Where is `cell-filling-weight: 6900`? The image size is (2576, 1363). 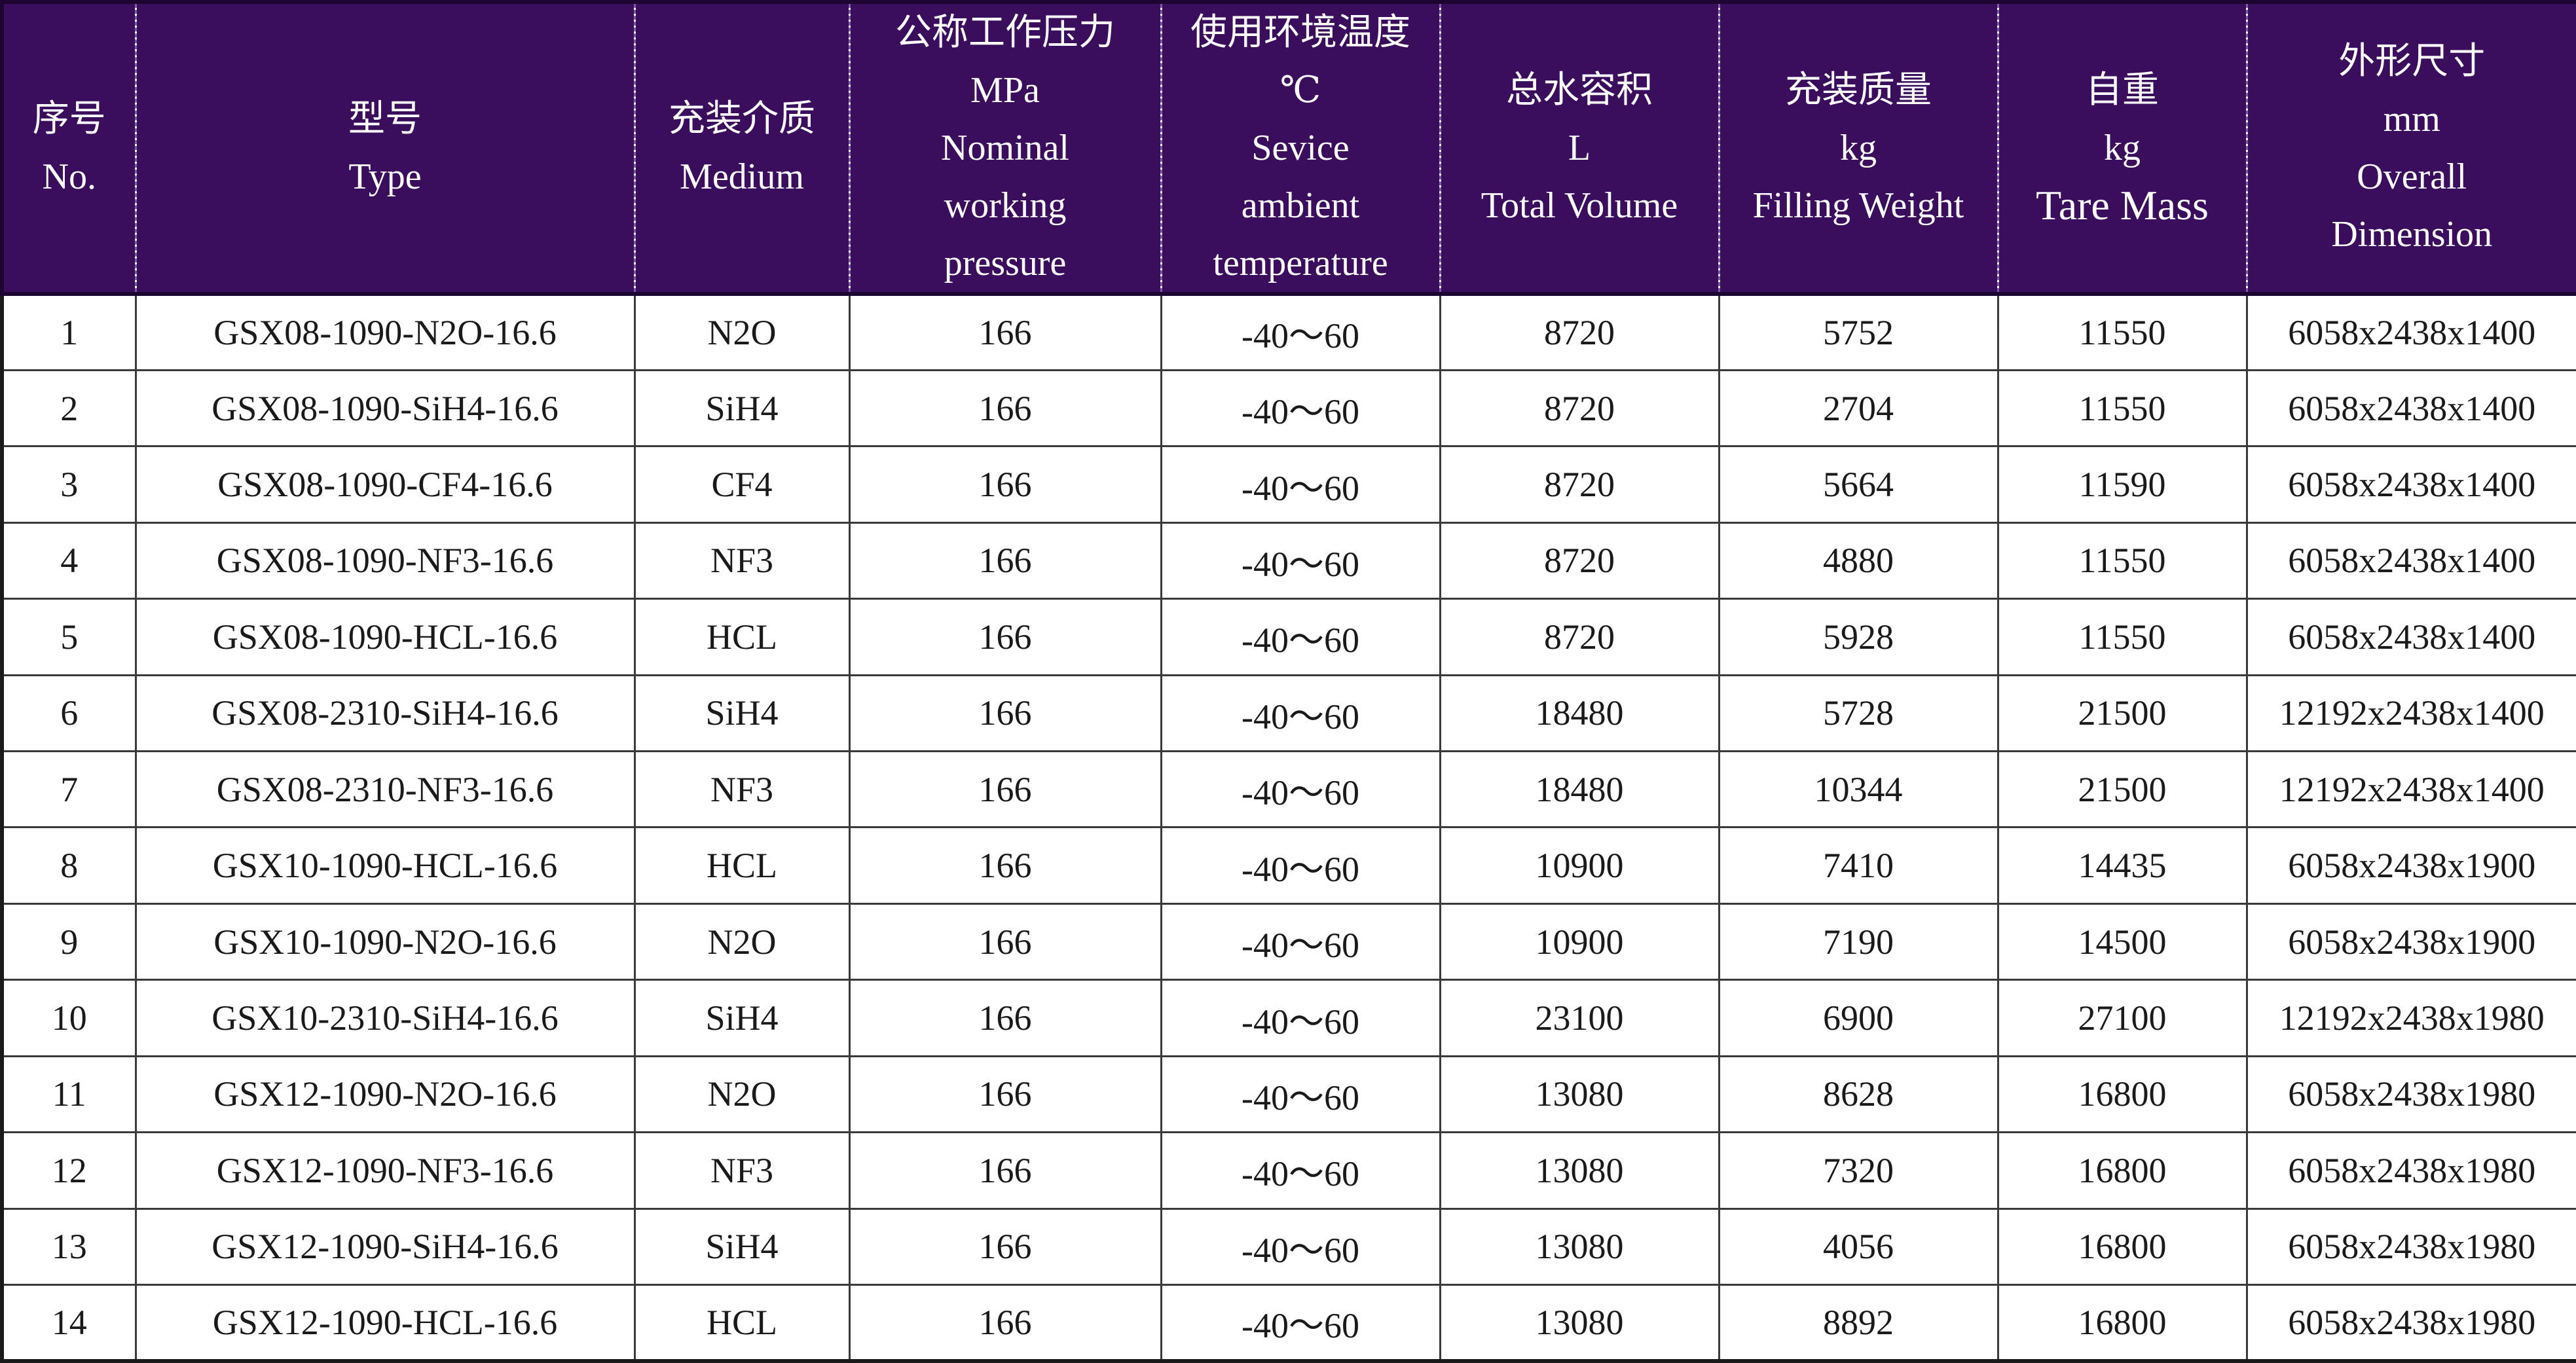 cell-filling-weight: 6900 is located at coordinates (1859, 1018).